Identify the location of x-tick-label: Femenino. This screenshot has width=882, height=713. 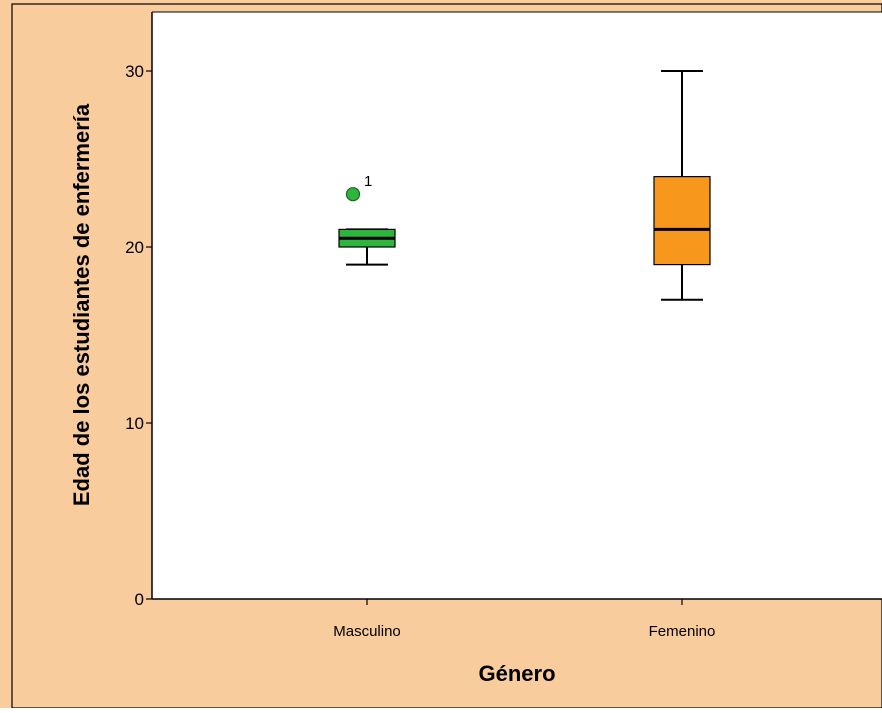
(682, 631).